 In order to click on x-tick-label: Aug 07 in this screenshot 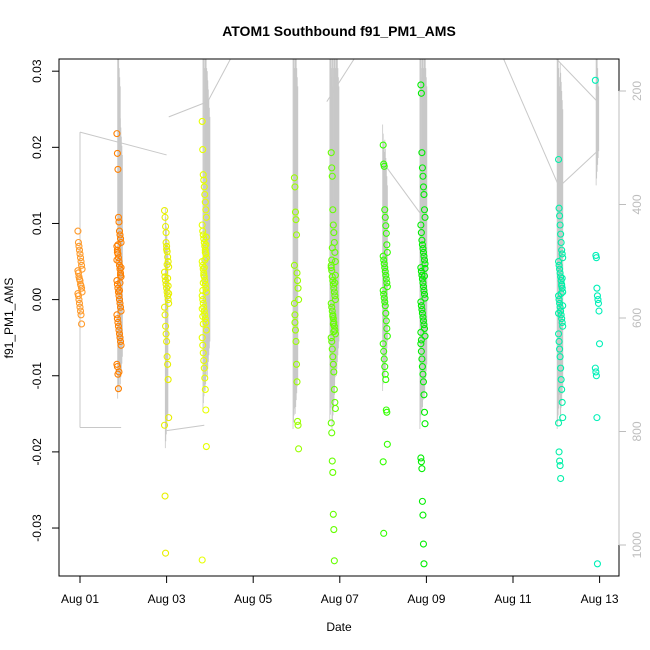, I will do `click(340, 599)`.